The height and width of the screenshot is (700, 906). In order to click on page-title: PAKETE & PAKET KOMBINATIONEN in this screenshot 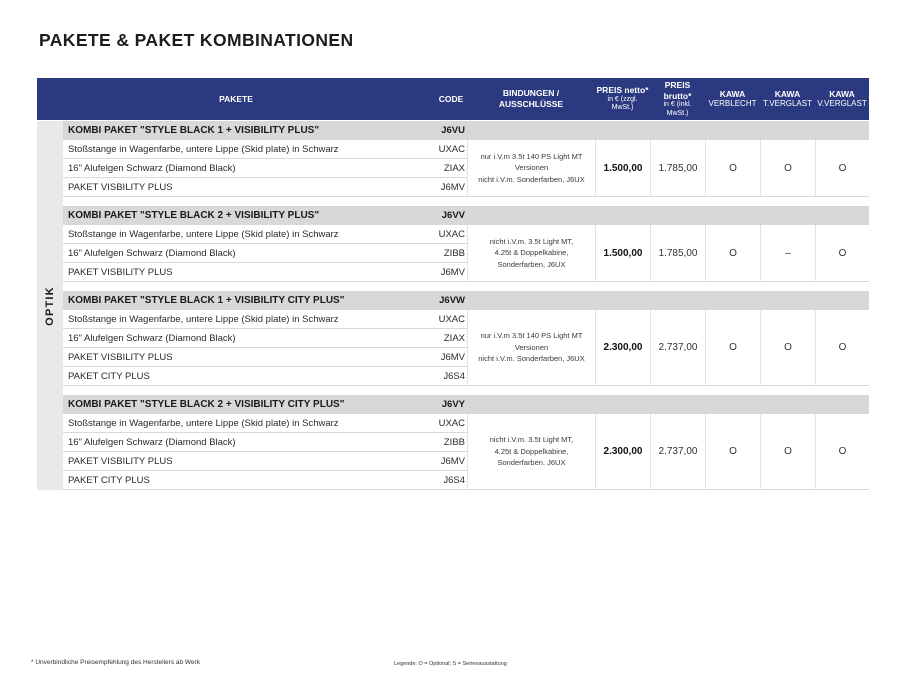, I will do `click(196, 40)`.